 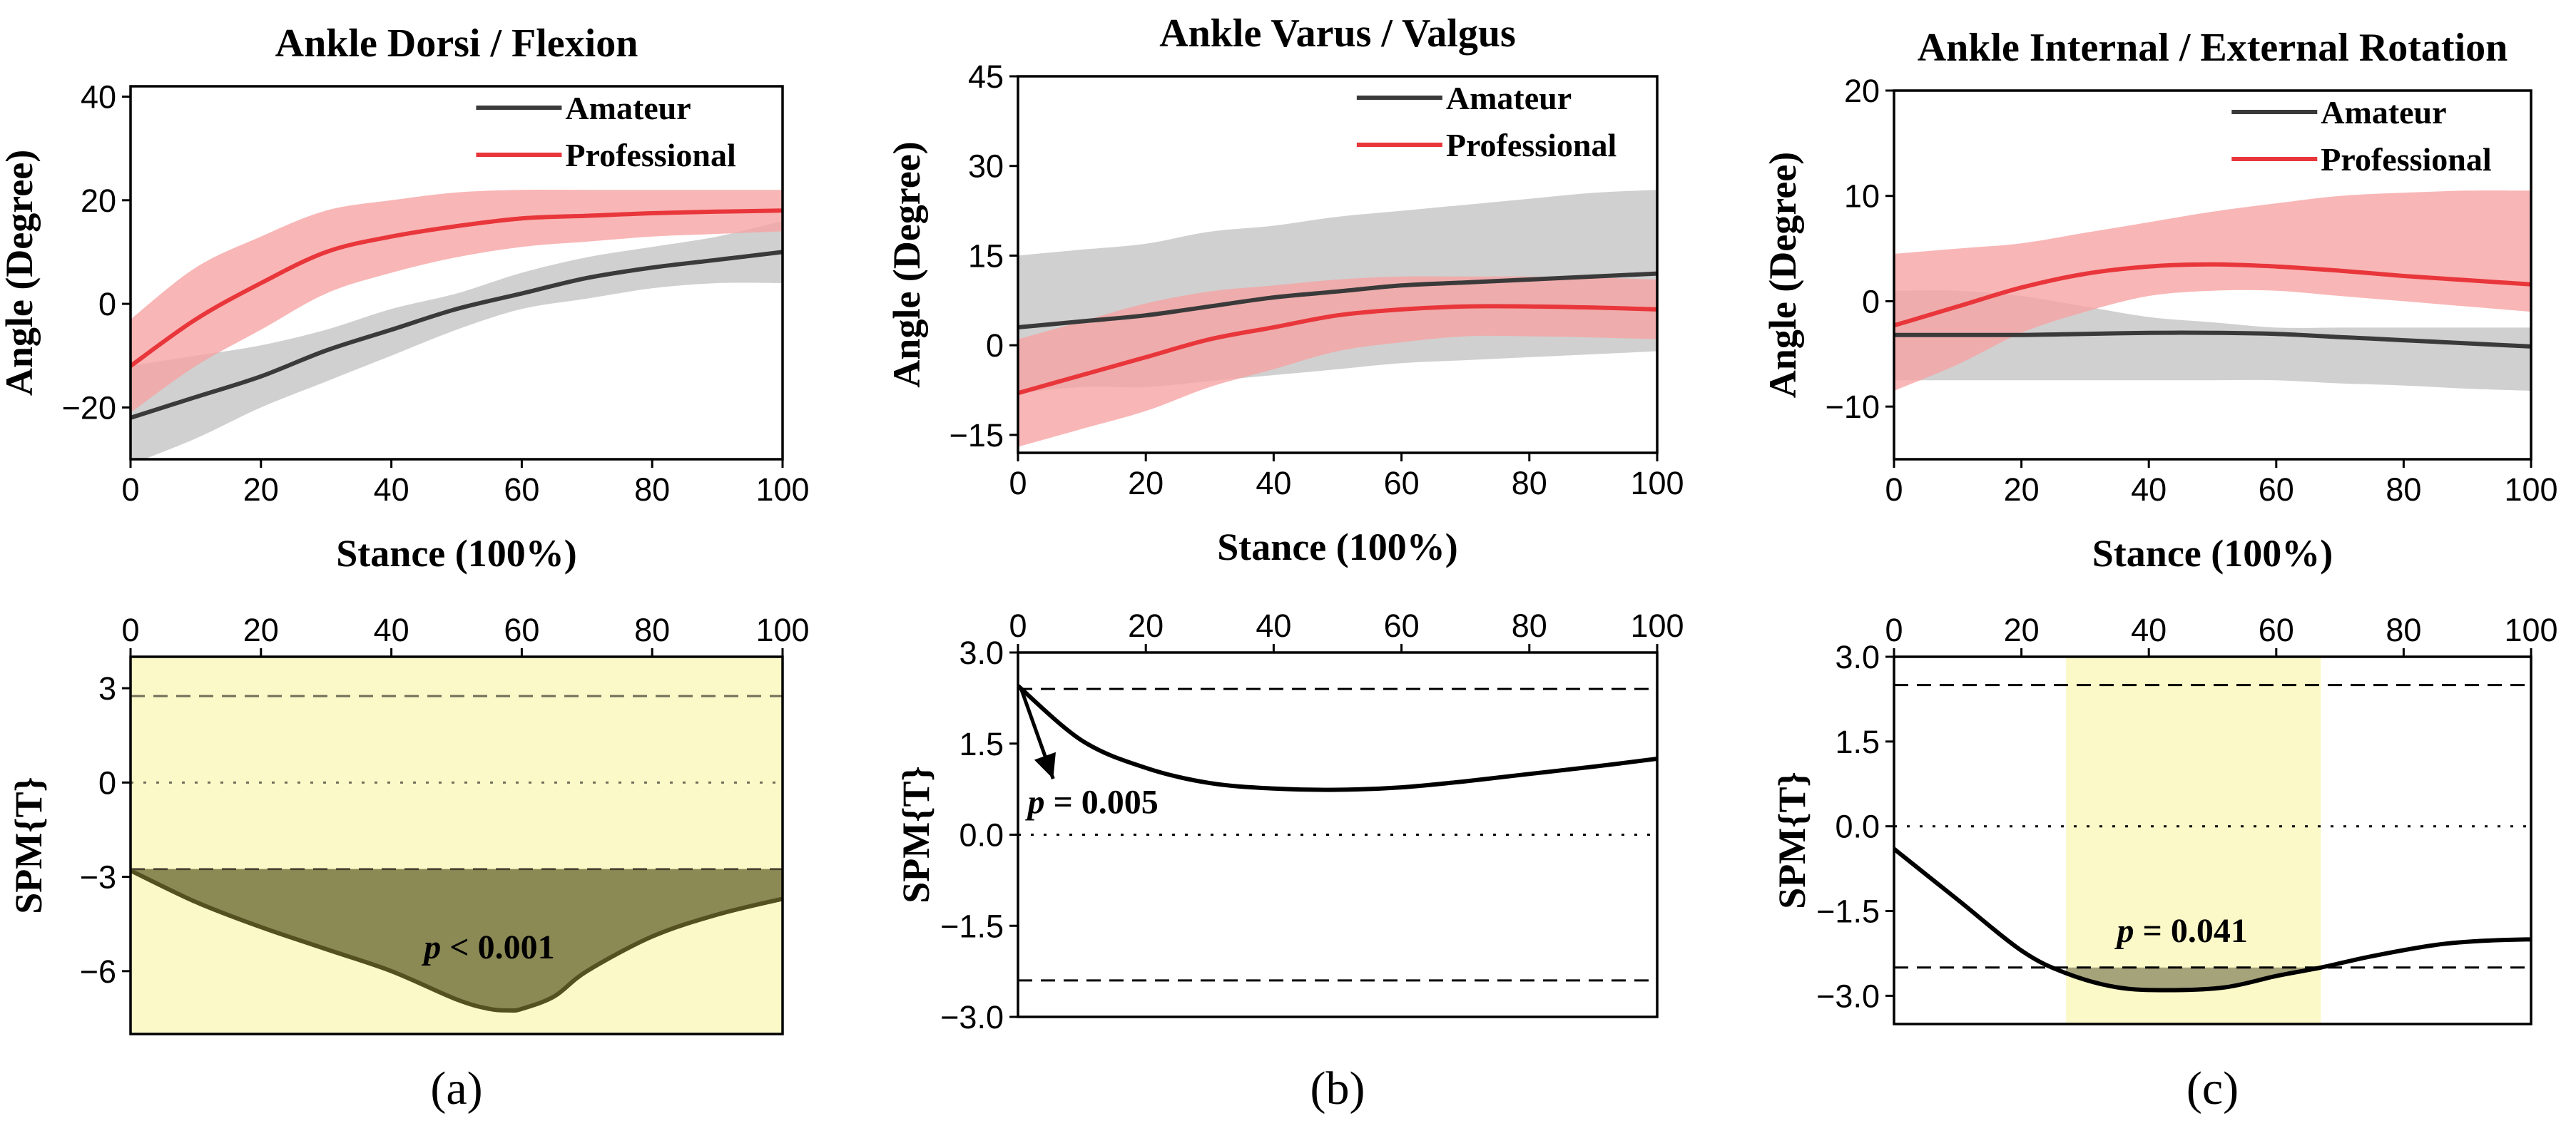 What do you see at coordinates (1848, 912) in the screenshot?
I see `y-tick-label: −1.5` at bounding box center [1848, 912].